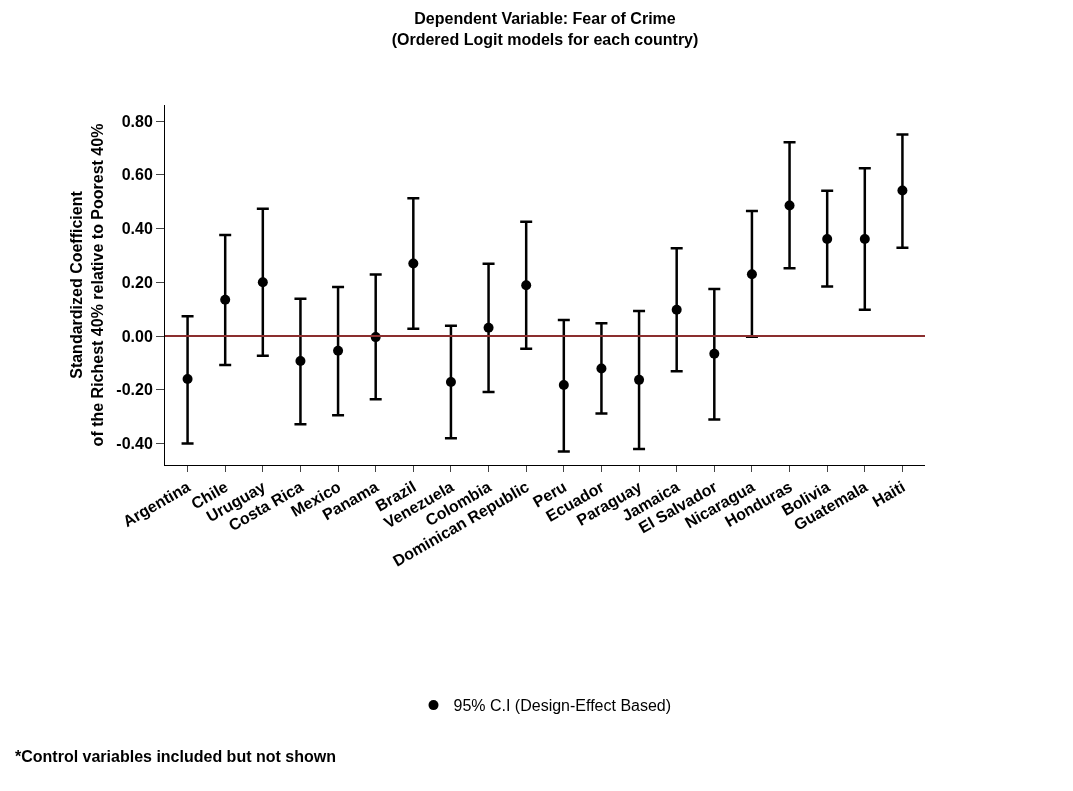 This screenshot has height=791, width=1073. I want to click on chart-title: Dependent Variable: Fear of Crime, so click(545, 18).